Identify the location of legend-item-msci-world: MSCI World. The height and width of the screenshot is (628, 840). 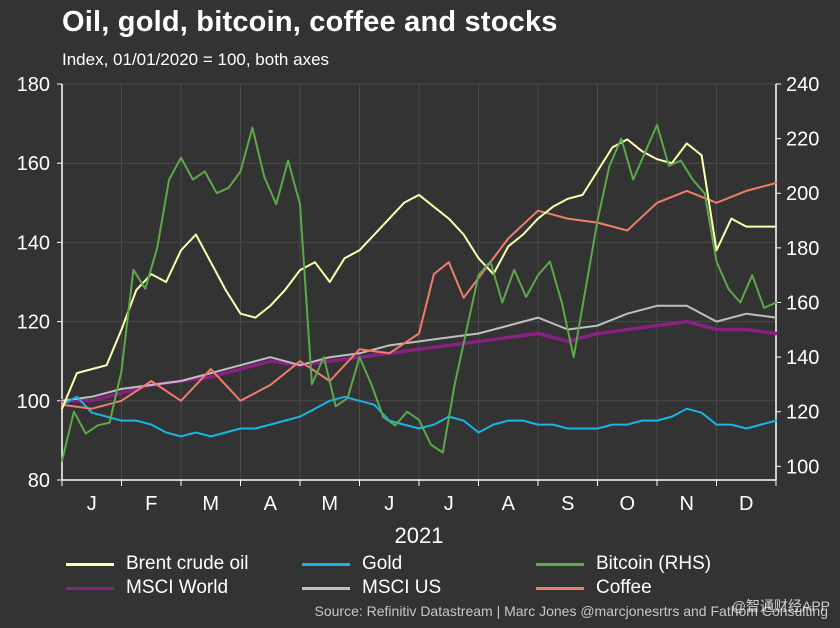
(147, 588).